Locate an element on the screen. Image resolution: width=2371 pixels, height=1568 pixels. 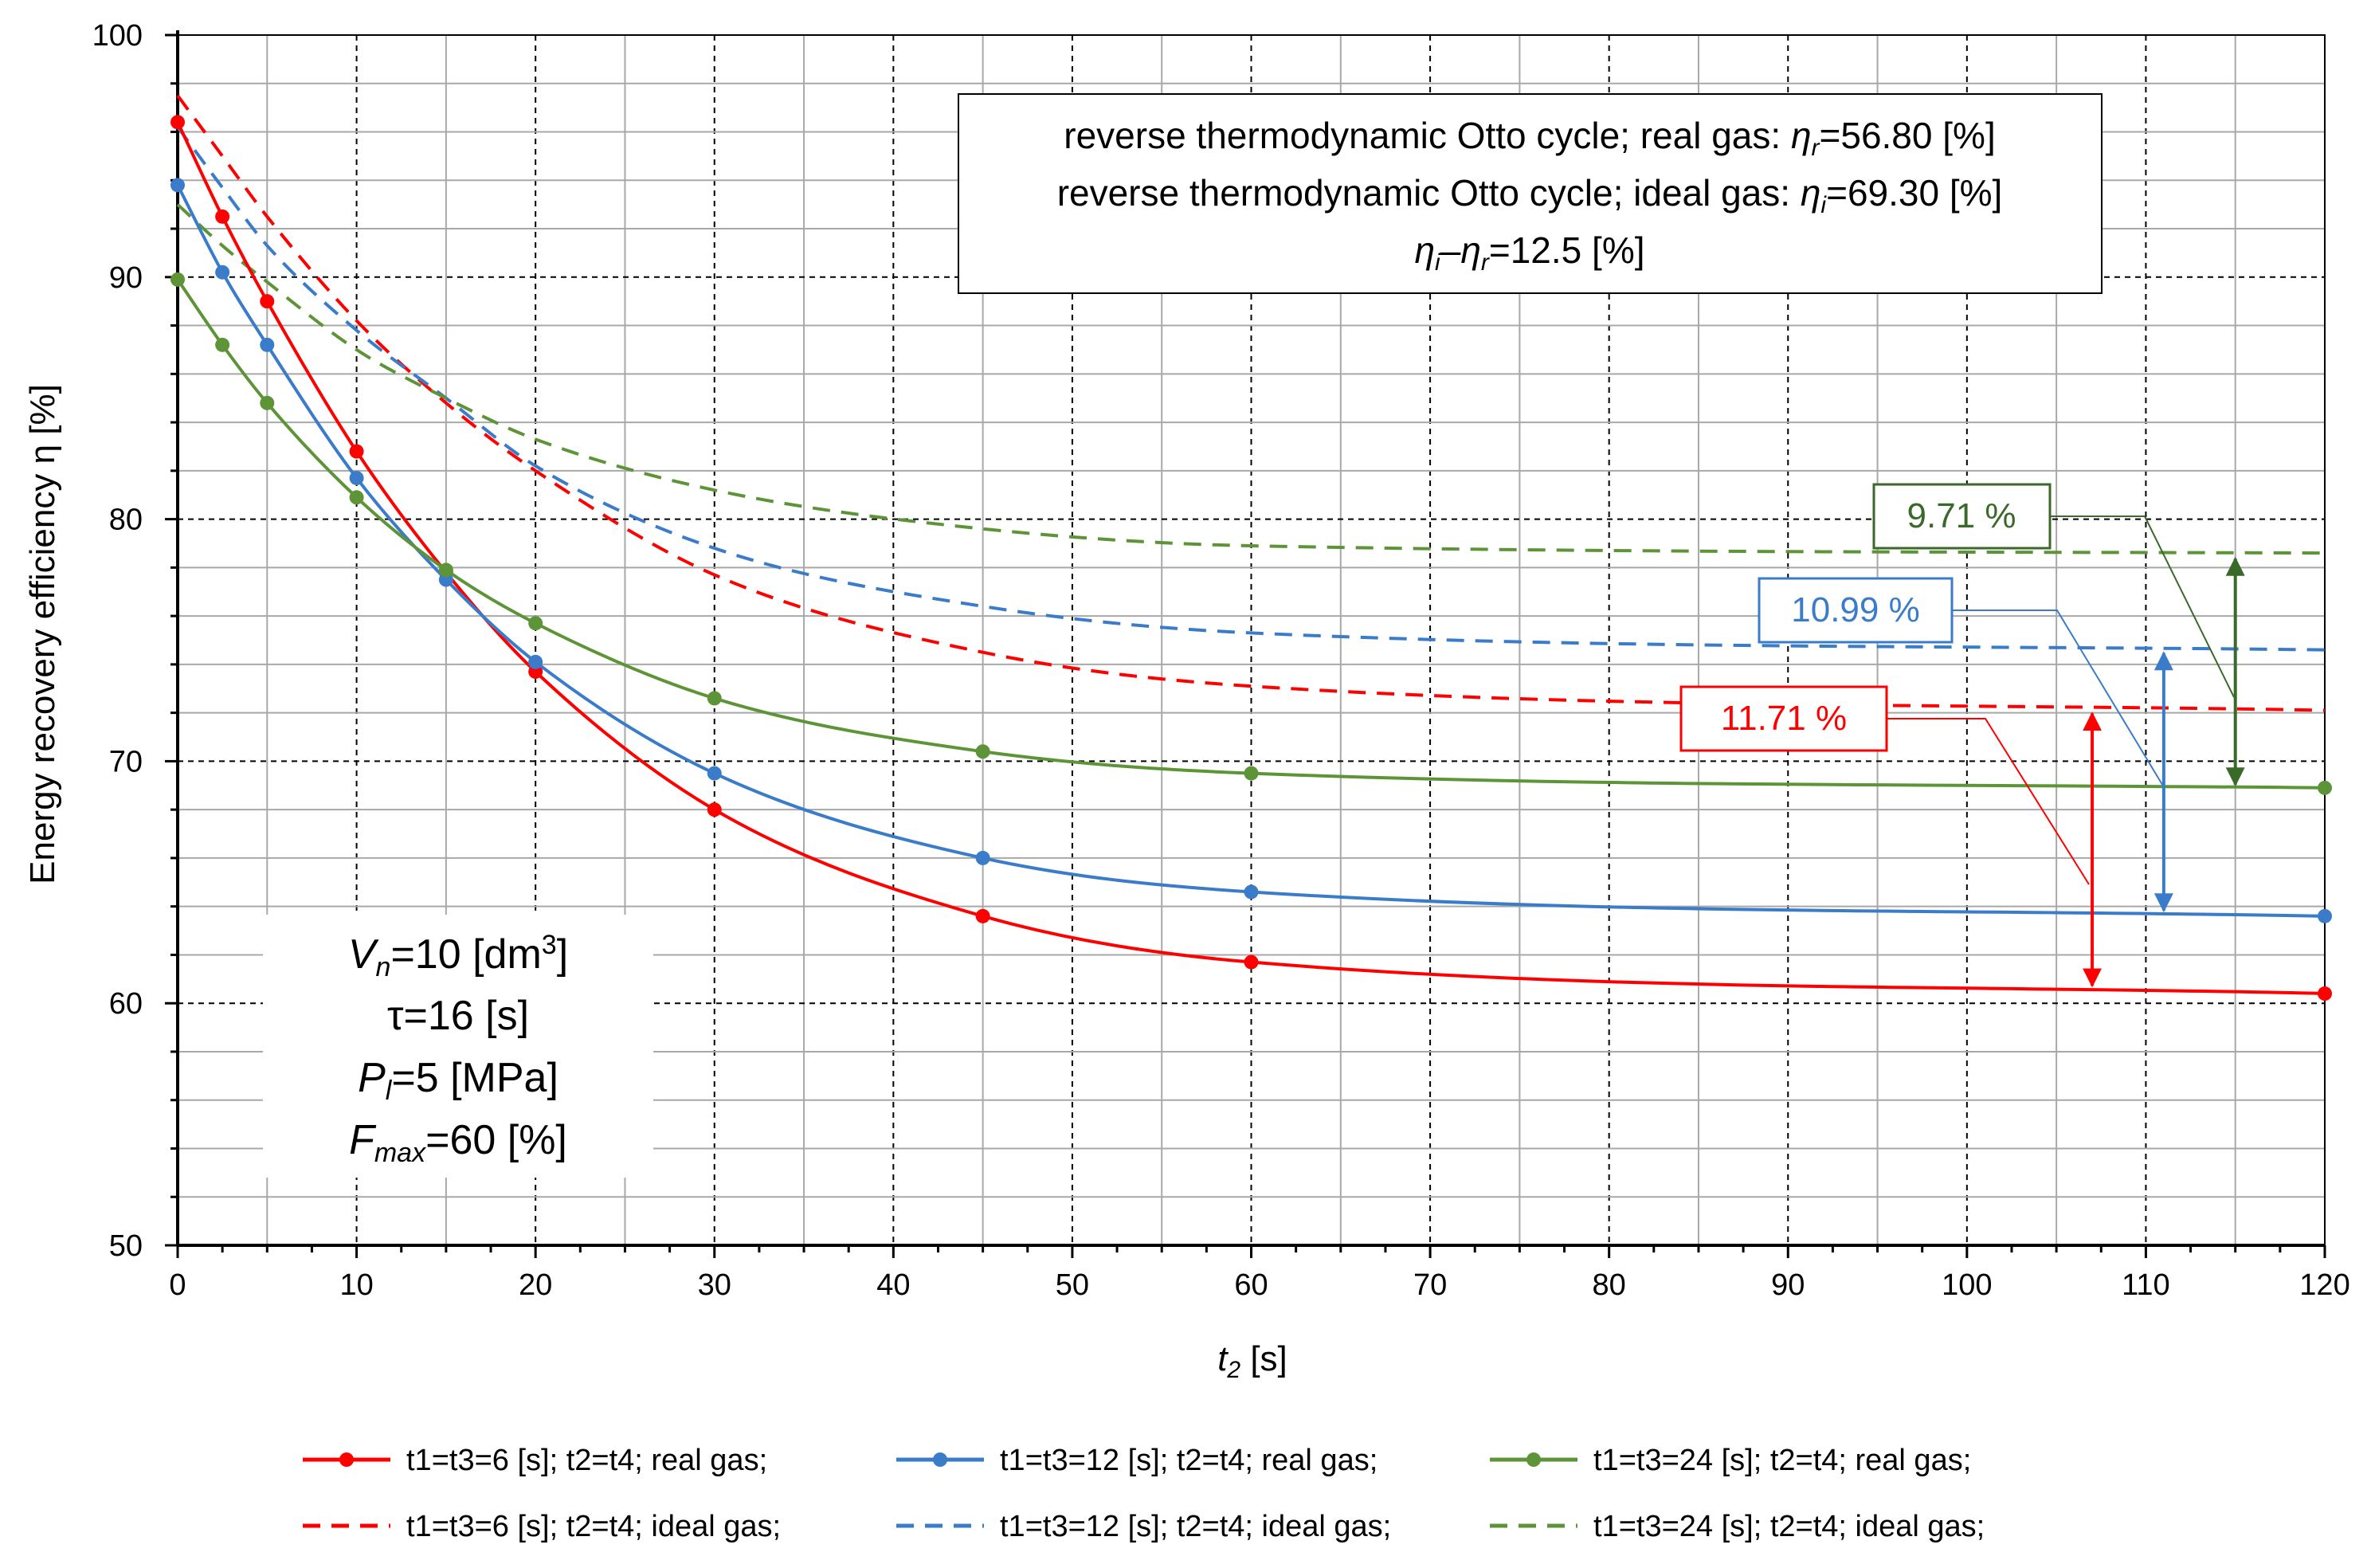
legend-item: t1=t3=12 [s]; t2=t4; ideal gas; is located at coordinates (1143, 1526).